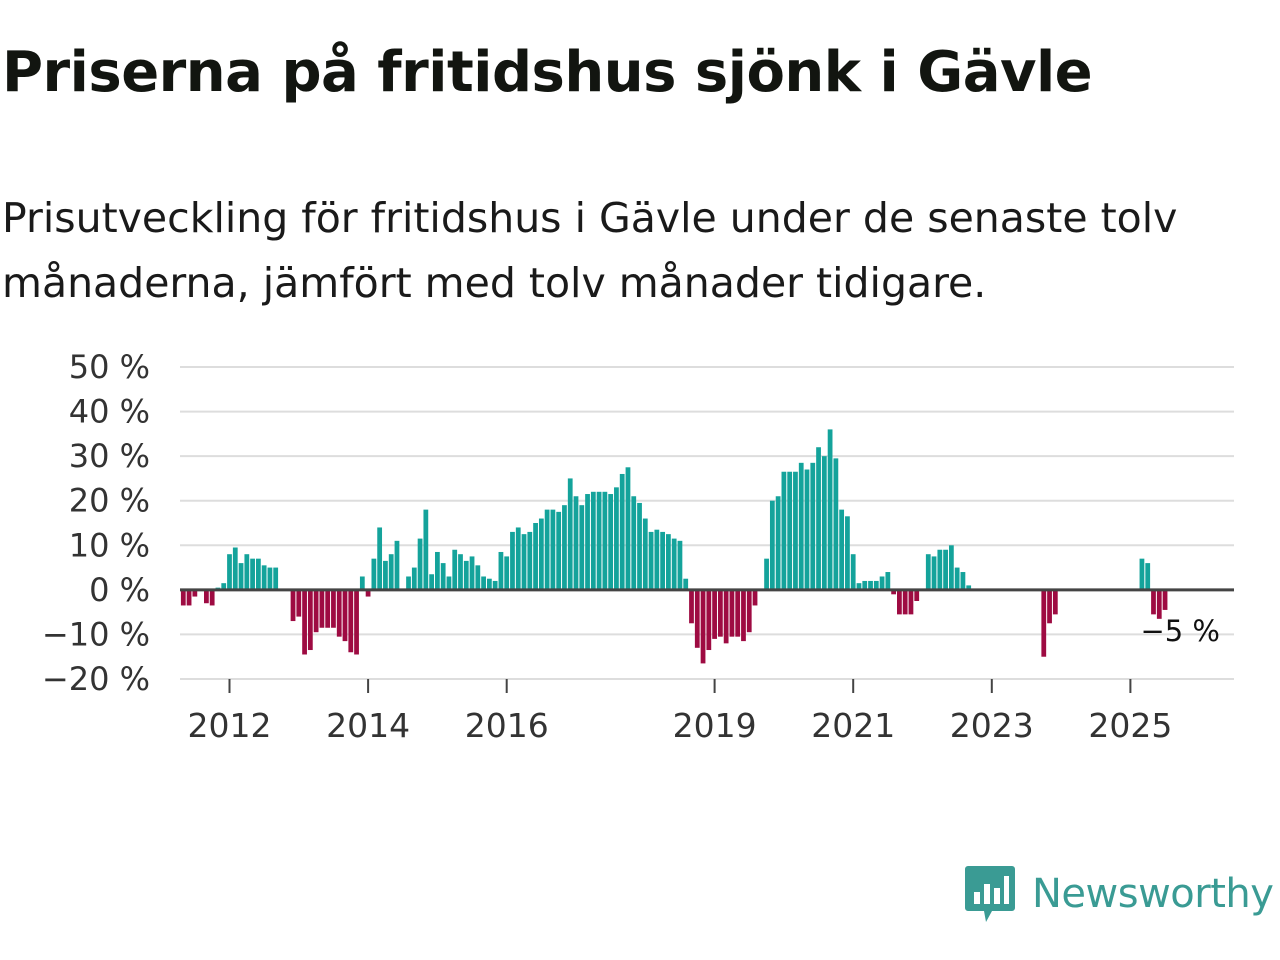  Describe the element at coordinates (853, 725) in the screenshot. I see `x-tick-label: 2021` at that location.